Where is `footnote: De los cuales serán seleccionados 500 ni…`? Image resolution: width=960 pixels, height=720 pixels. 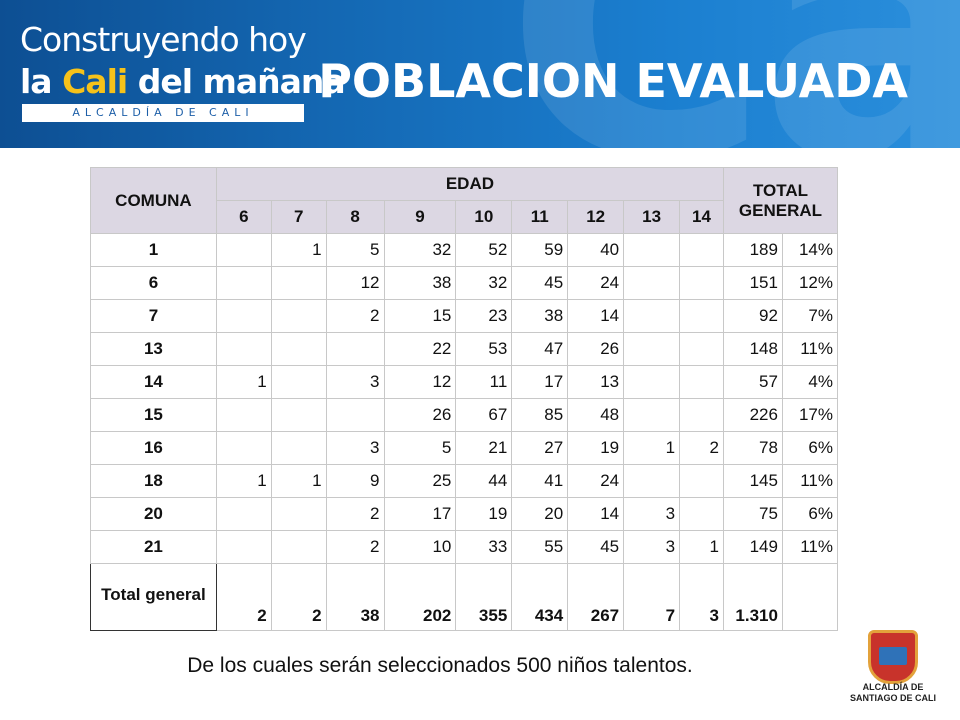
footnote: De los cuales serán seleccionados 500 ni… is located at coordinates (440, 665).